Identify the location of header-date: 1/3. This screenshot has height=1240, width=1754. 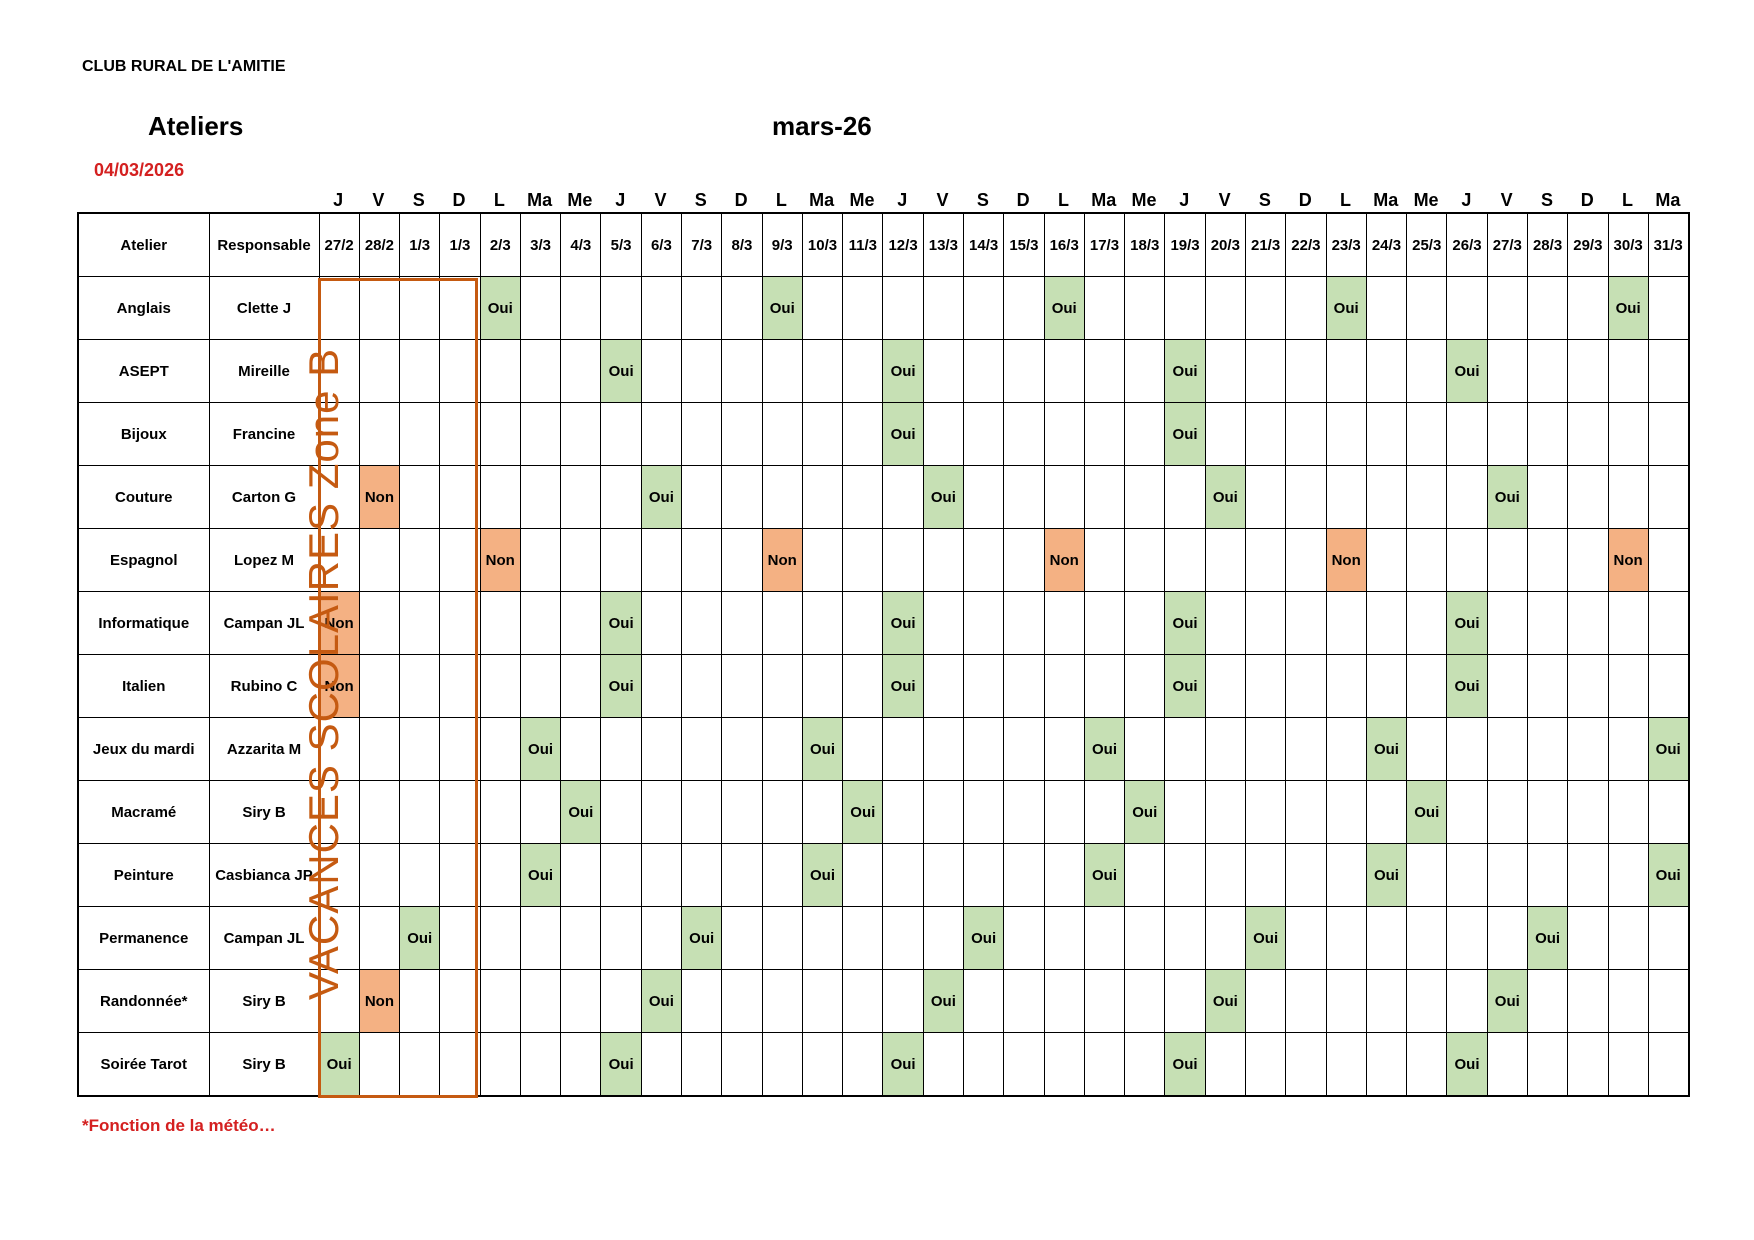
(420, 244).